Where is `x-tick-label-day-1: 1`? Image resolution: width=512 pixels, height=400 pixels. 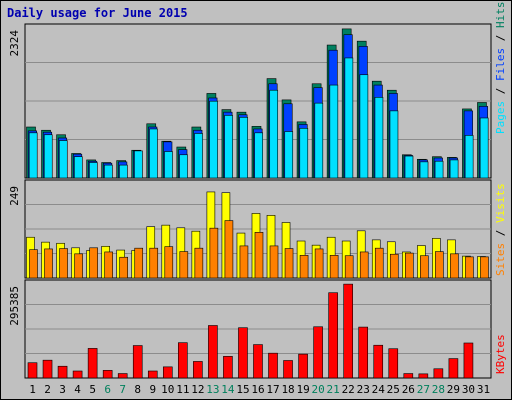
x-tick-label-day-1: 1 is located at coordinates (32, 389).